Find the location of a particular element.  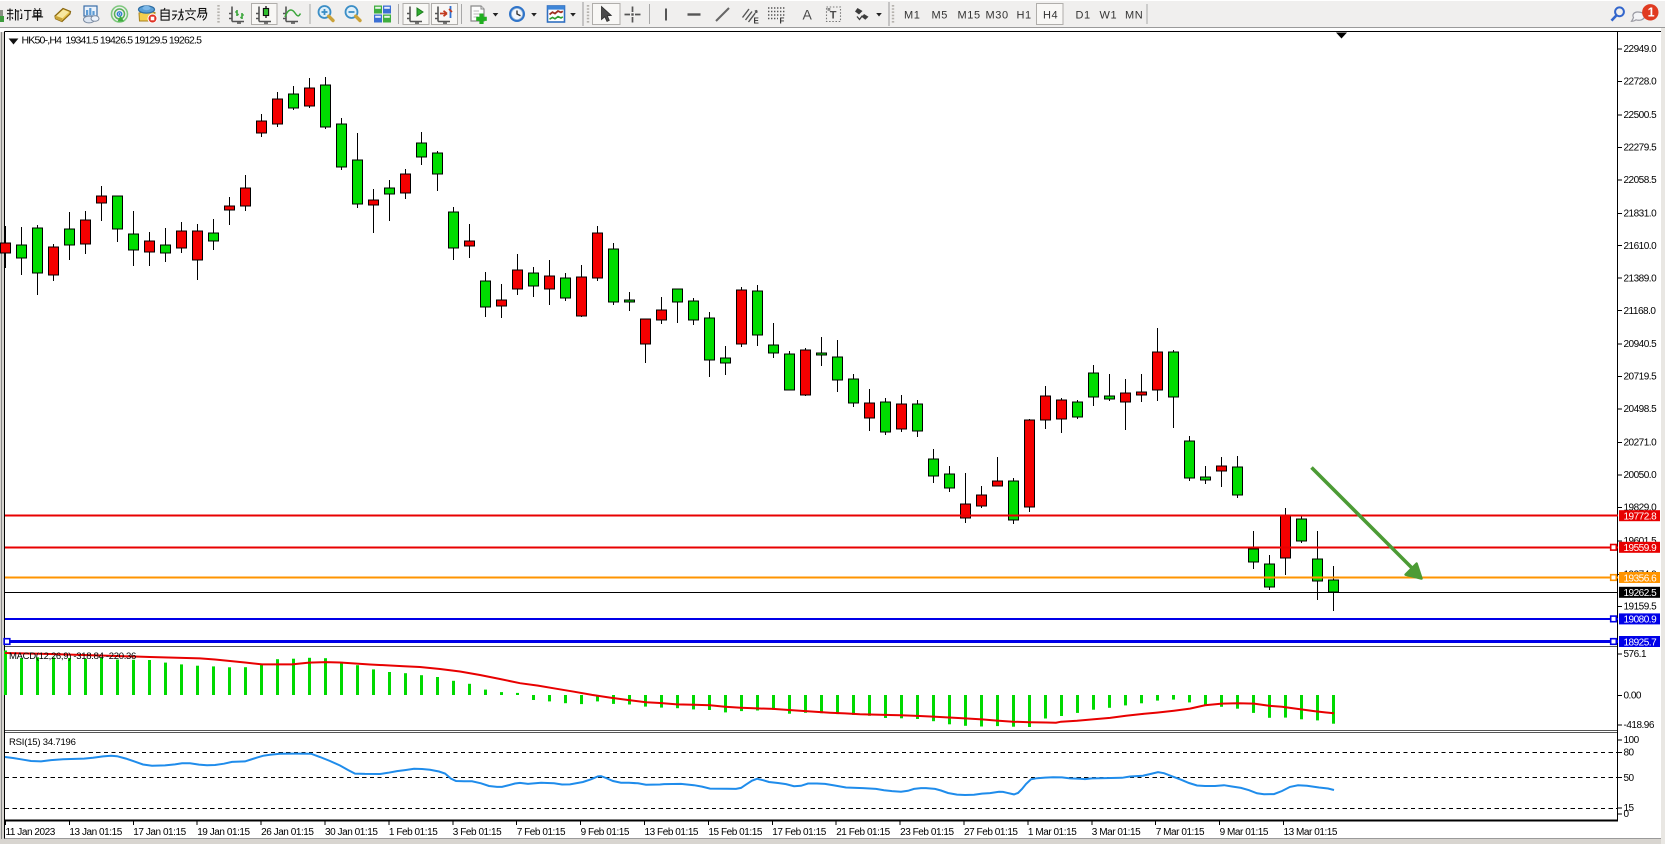

svg-text: 20719.5 is located at coordinates (1641, 377).